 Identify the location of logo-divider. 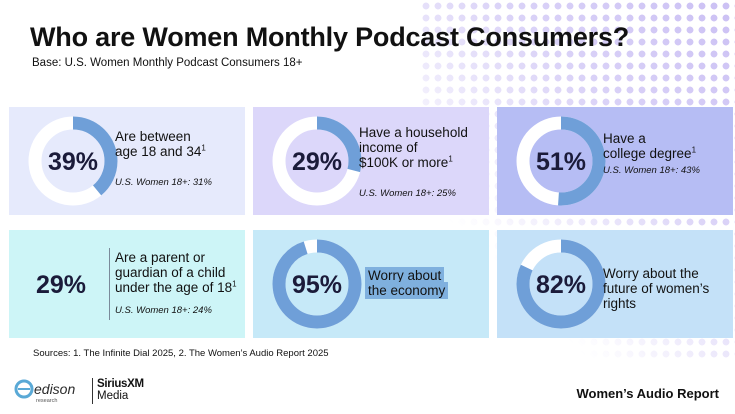
(92, 391).